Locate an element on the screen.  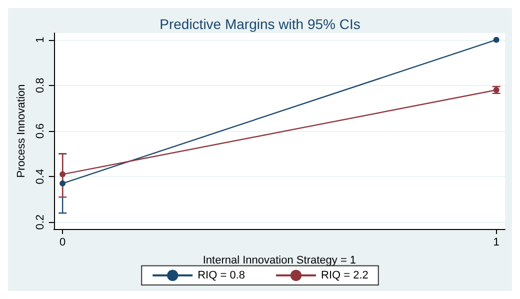
y-tick-label: 0.8 is located at coordinates (40, 86).